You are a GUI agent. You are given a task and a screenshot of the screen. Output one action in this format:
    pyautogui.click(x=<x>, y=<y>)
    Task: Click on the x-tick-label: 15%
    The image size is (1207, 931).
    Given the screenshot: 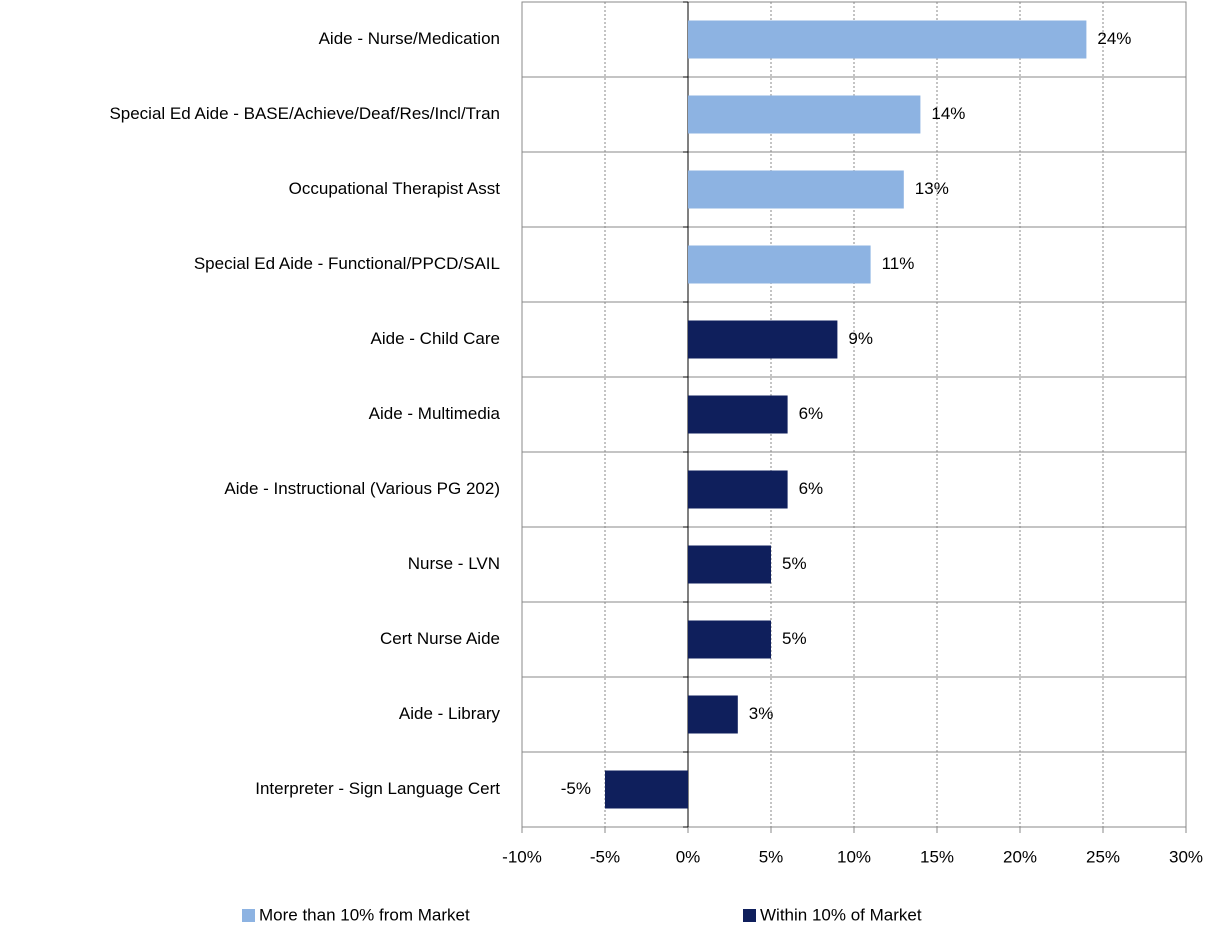 What is the action you would take?
    pyautogui.click(x=937, y=856)
    